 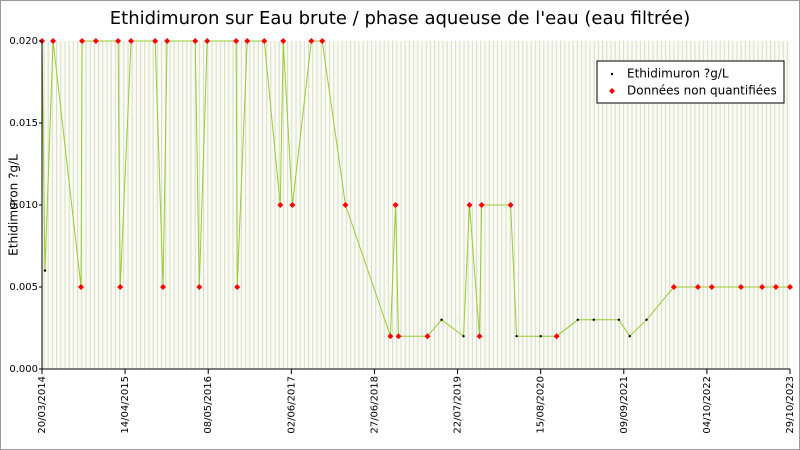 I want to click on legend-label: Données non quantifiées, so click(x=702, y=91).